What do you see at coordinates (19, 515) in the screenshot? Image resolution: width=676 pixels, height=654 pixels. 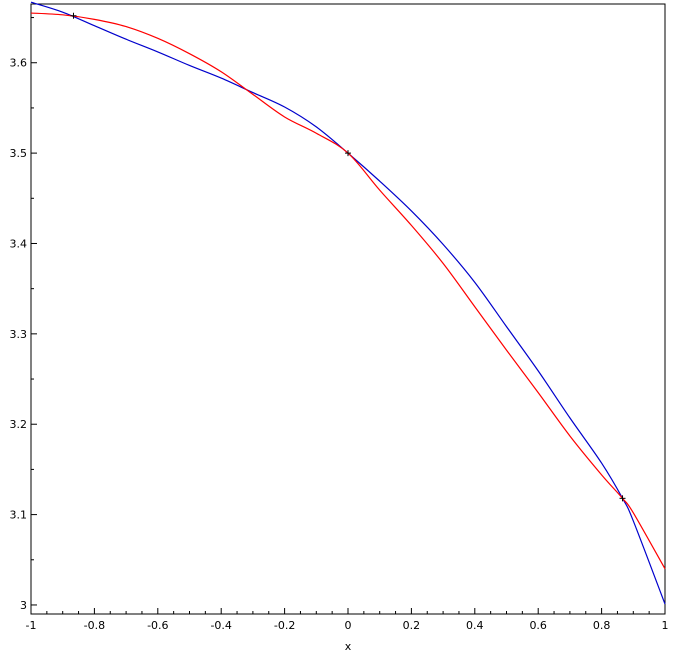 I see `y-tick-label: 3.1` at bounding box center [19, 515].